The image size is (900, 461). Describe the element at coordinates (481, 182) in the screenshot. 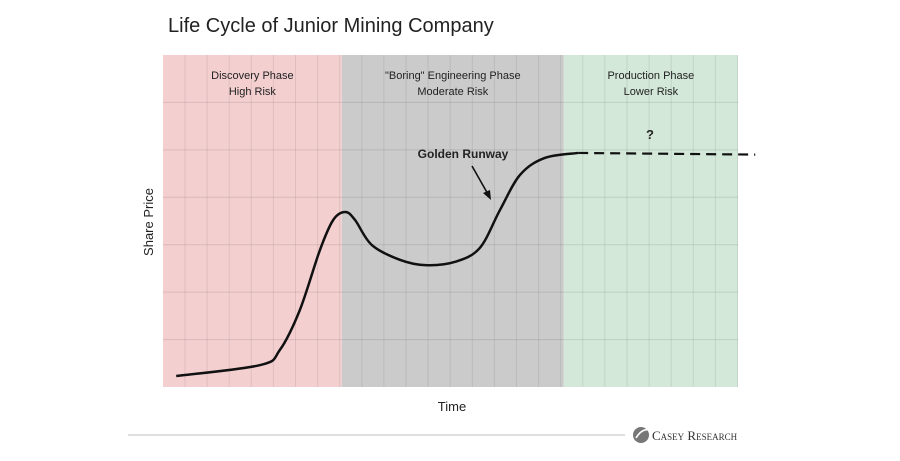

I see `arrow-icon` at that location.